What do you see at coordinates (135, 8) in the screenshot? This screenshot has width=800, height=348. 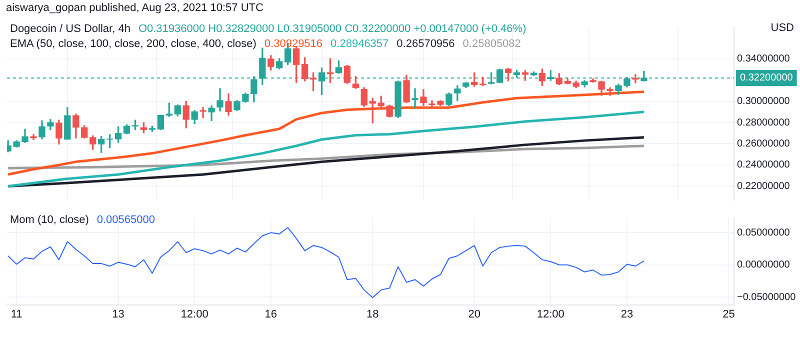 I see `chart-title: aiswarya_gopan published, Aug 23, 2021 10:57 UTC` at bounding box center [135, 8].